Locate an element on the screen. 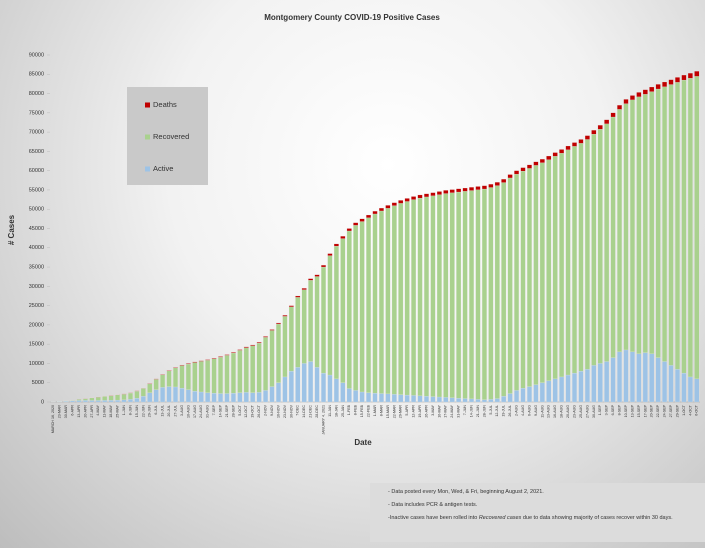  legend-swatch is located at coordinates (147, 105).